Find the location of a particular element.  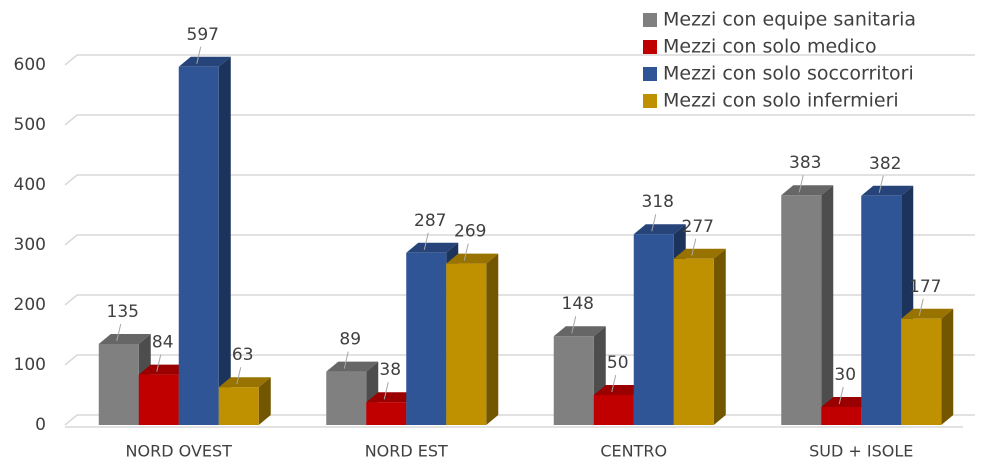

x-tick-label: SUD + ISOLE is located at coordinates (861, 451).